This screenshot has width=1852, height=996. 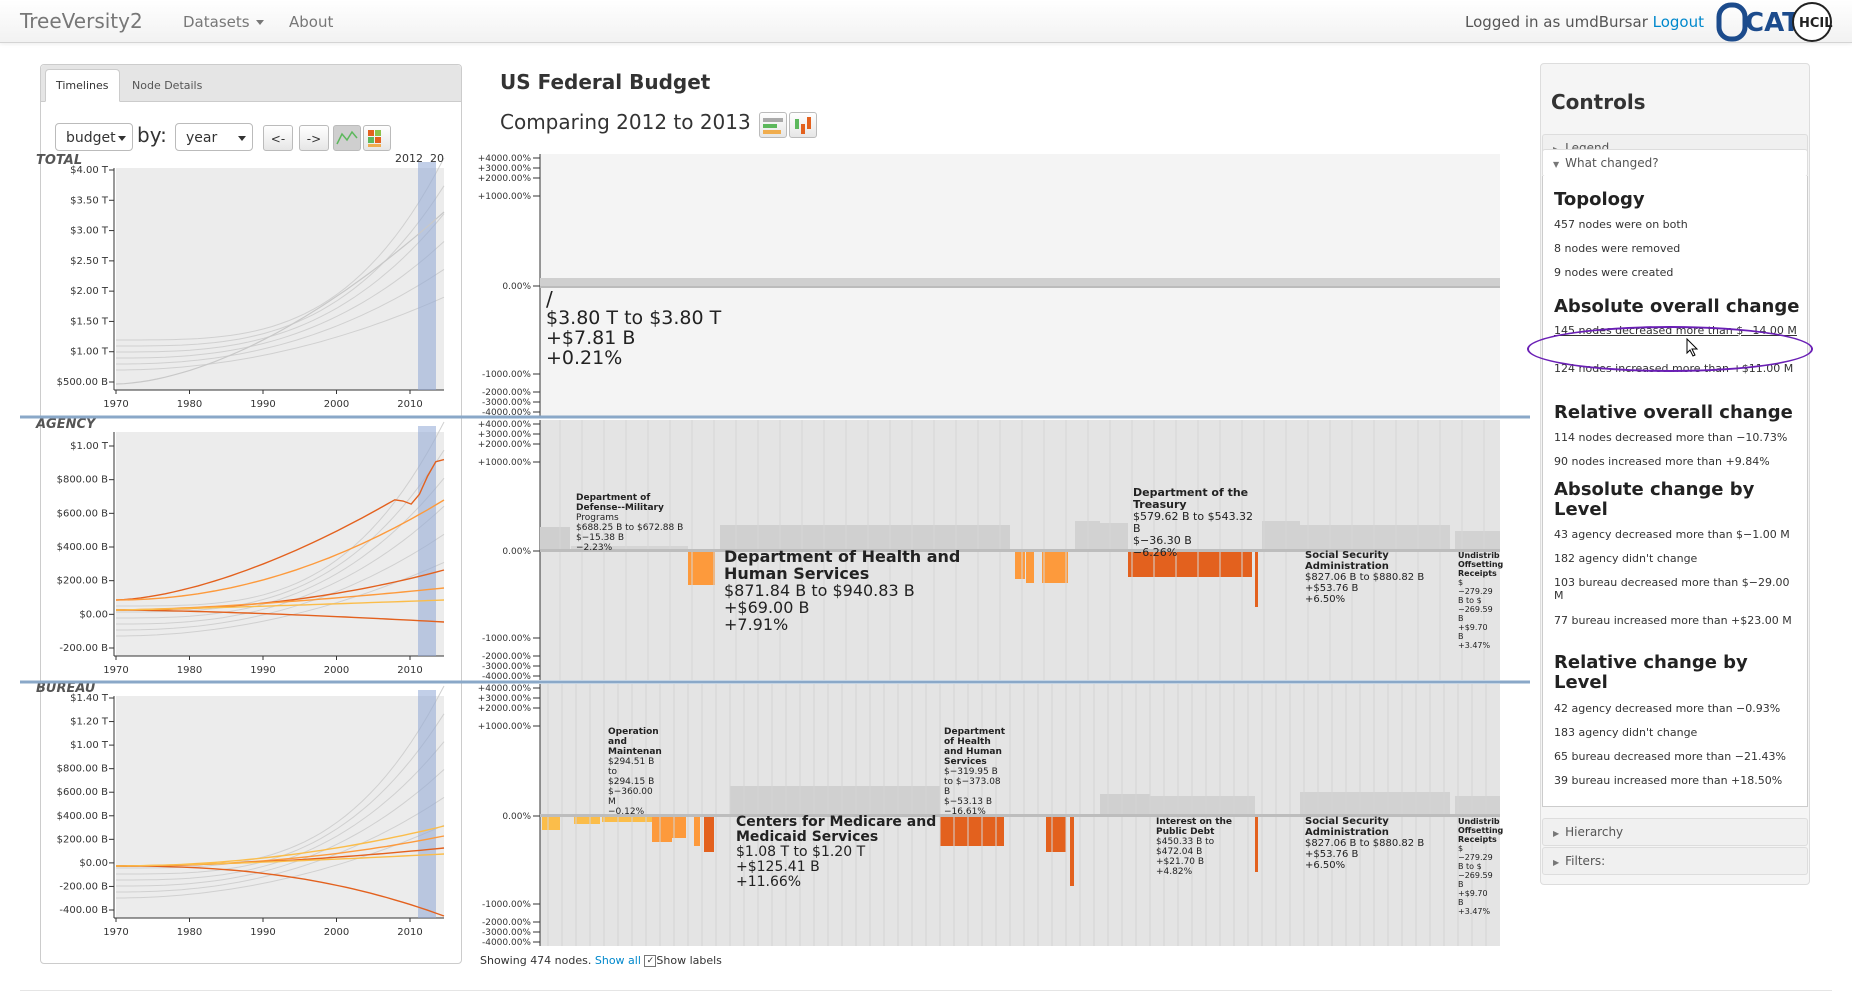 What do you see at coordinates (1194, 822) in the screenshot?
I see `node-label: Interest on the` at bounding box center [1194, 822].